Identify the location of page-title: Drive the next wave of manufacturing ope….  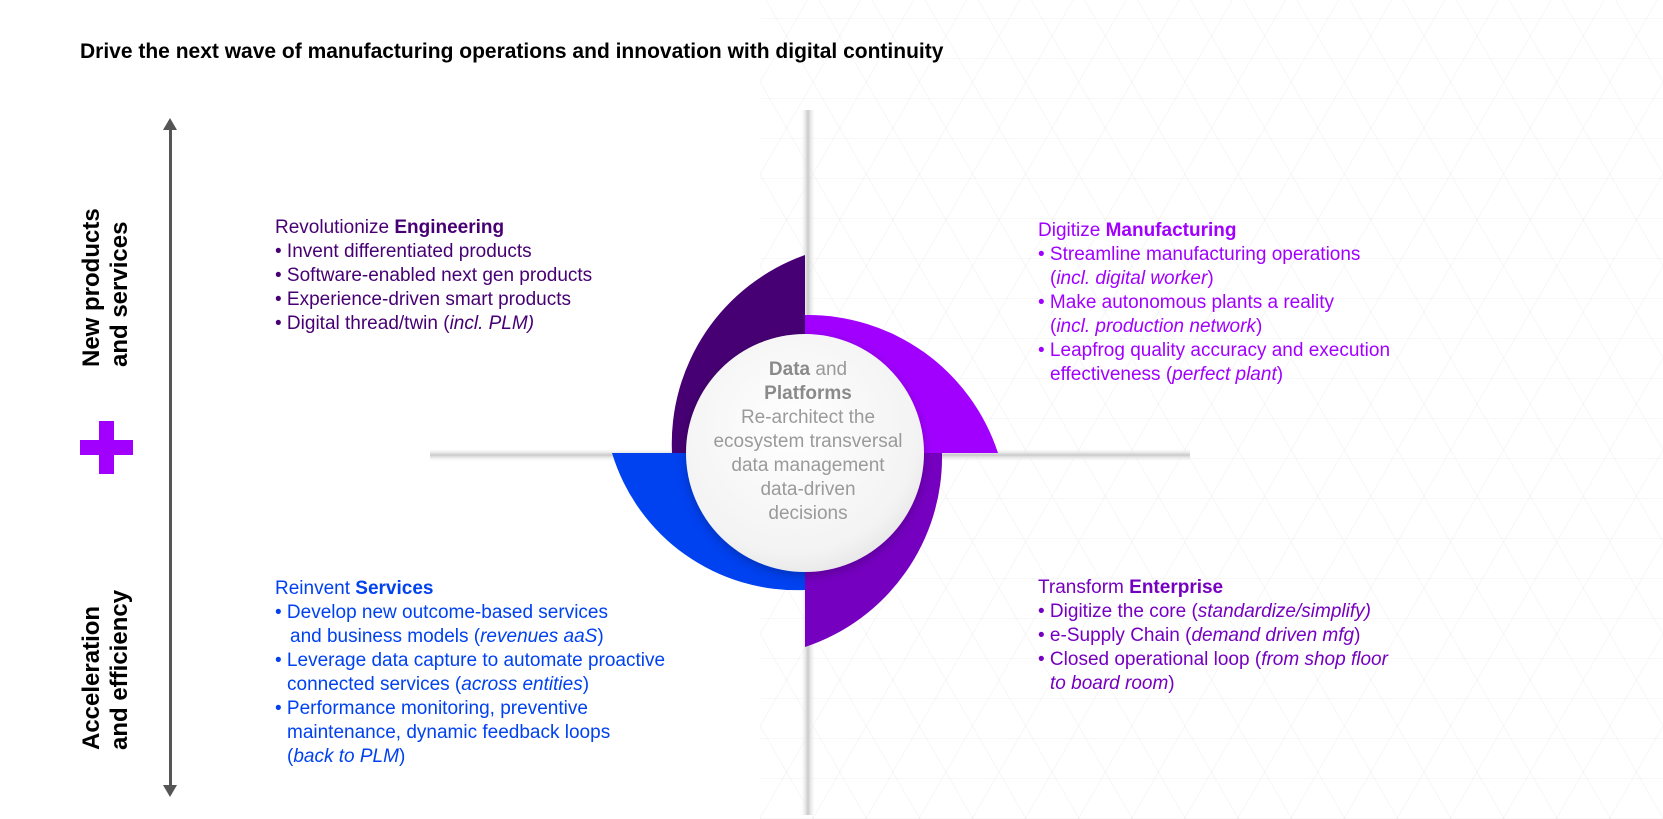
(512, 51).